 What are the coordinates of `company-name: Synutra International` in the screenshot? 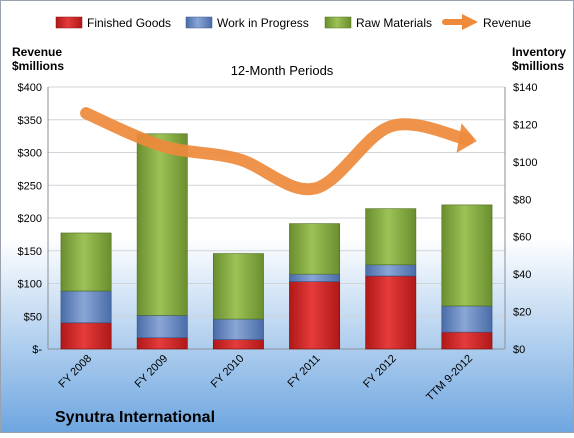 It's located at (135, 417).